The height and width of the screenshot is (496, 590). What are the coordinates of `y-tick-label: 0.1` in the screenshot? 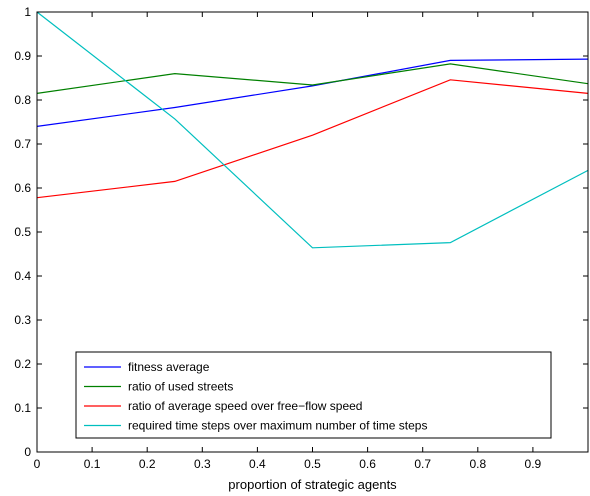 It's located at (22, 408).